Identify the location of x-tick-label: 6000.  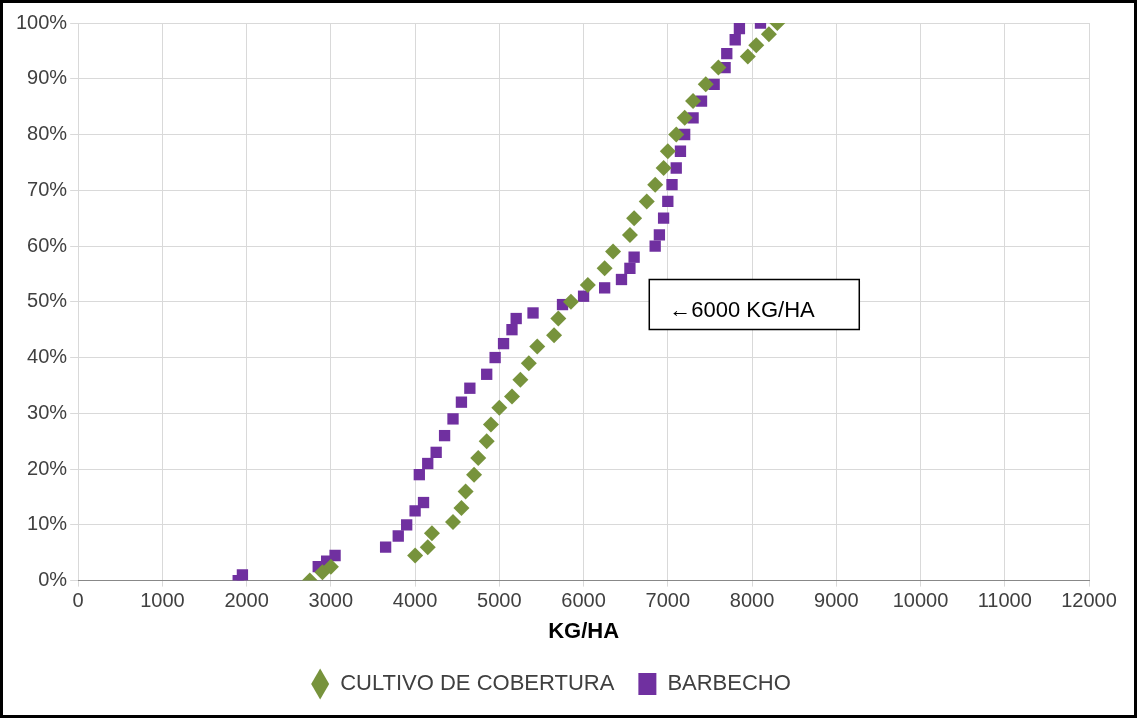
(583, 600).